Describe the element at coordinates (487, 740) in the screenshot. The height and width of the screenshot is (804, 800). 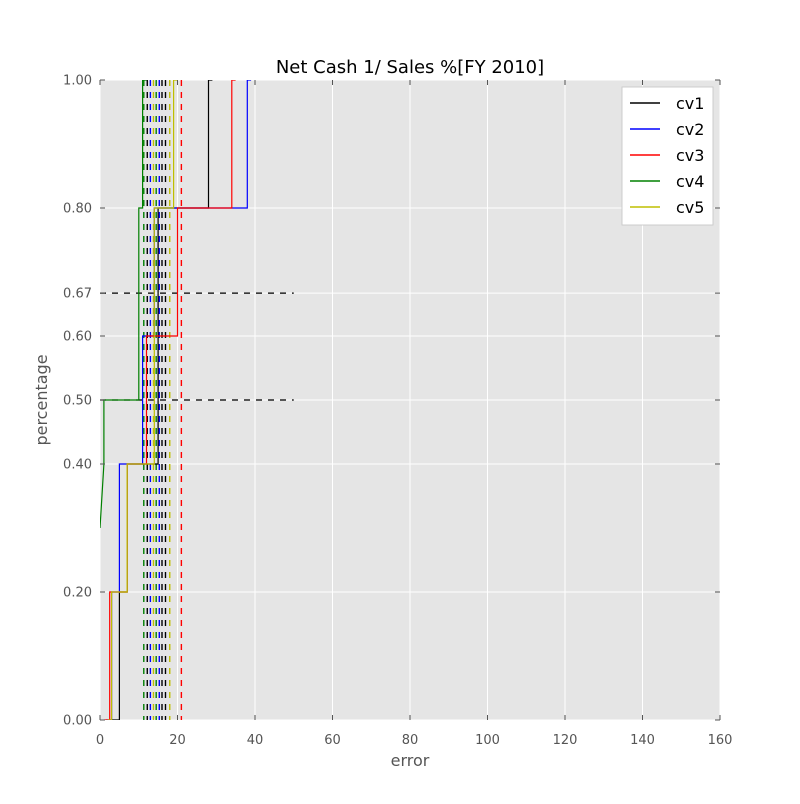
I see `x-tick-label: 100` at that location.